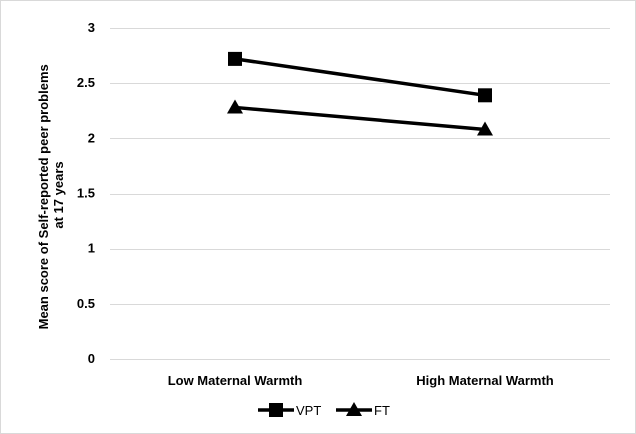 Image resolution: width=636 pixels, height=434 pixels. What do you see at coordinates (361, 380) in the screenshot?
I see `x-tick-labels: Low Maternal Warmth High Maternal Warmth` at bounding box center [361, 380].